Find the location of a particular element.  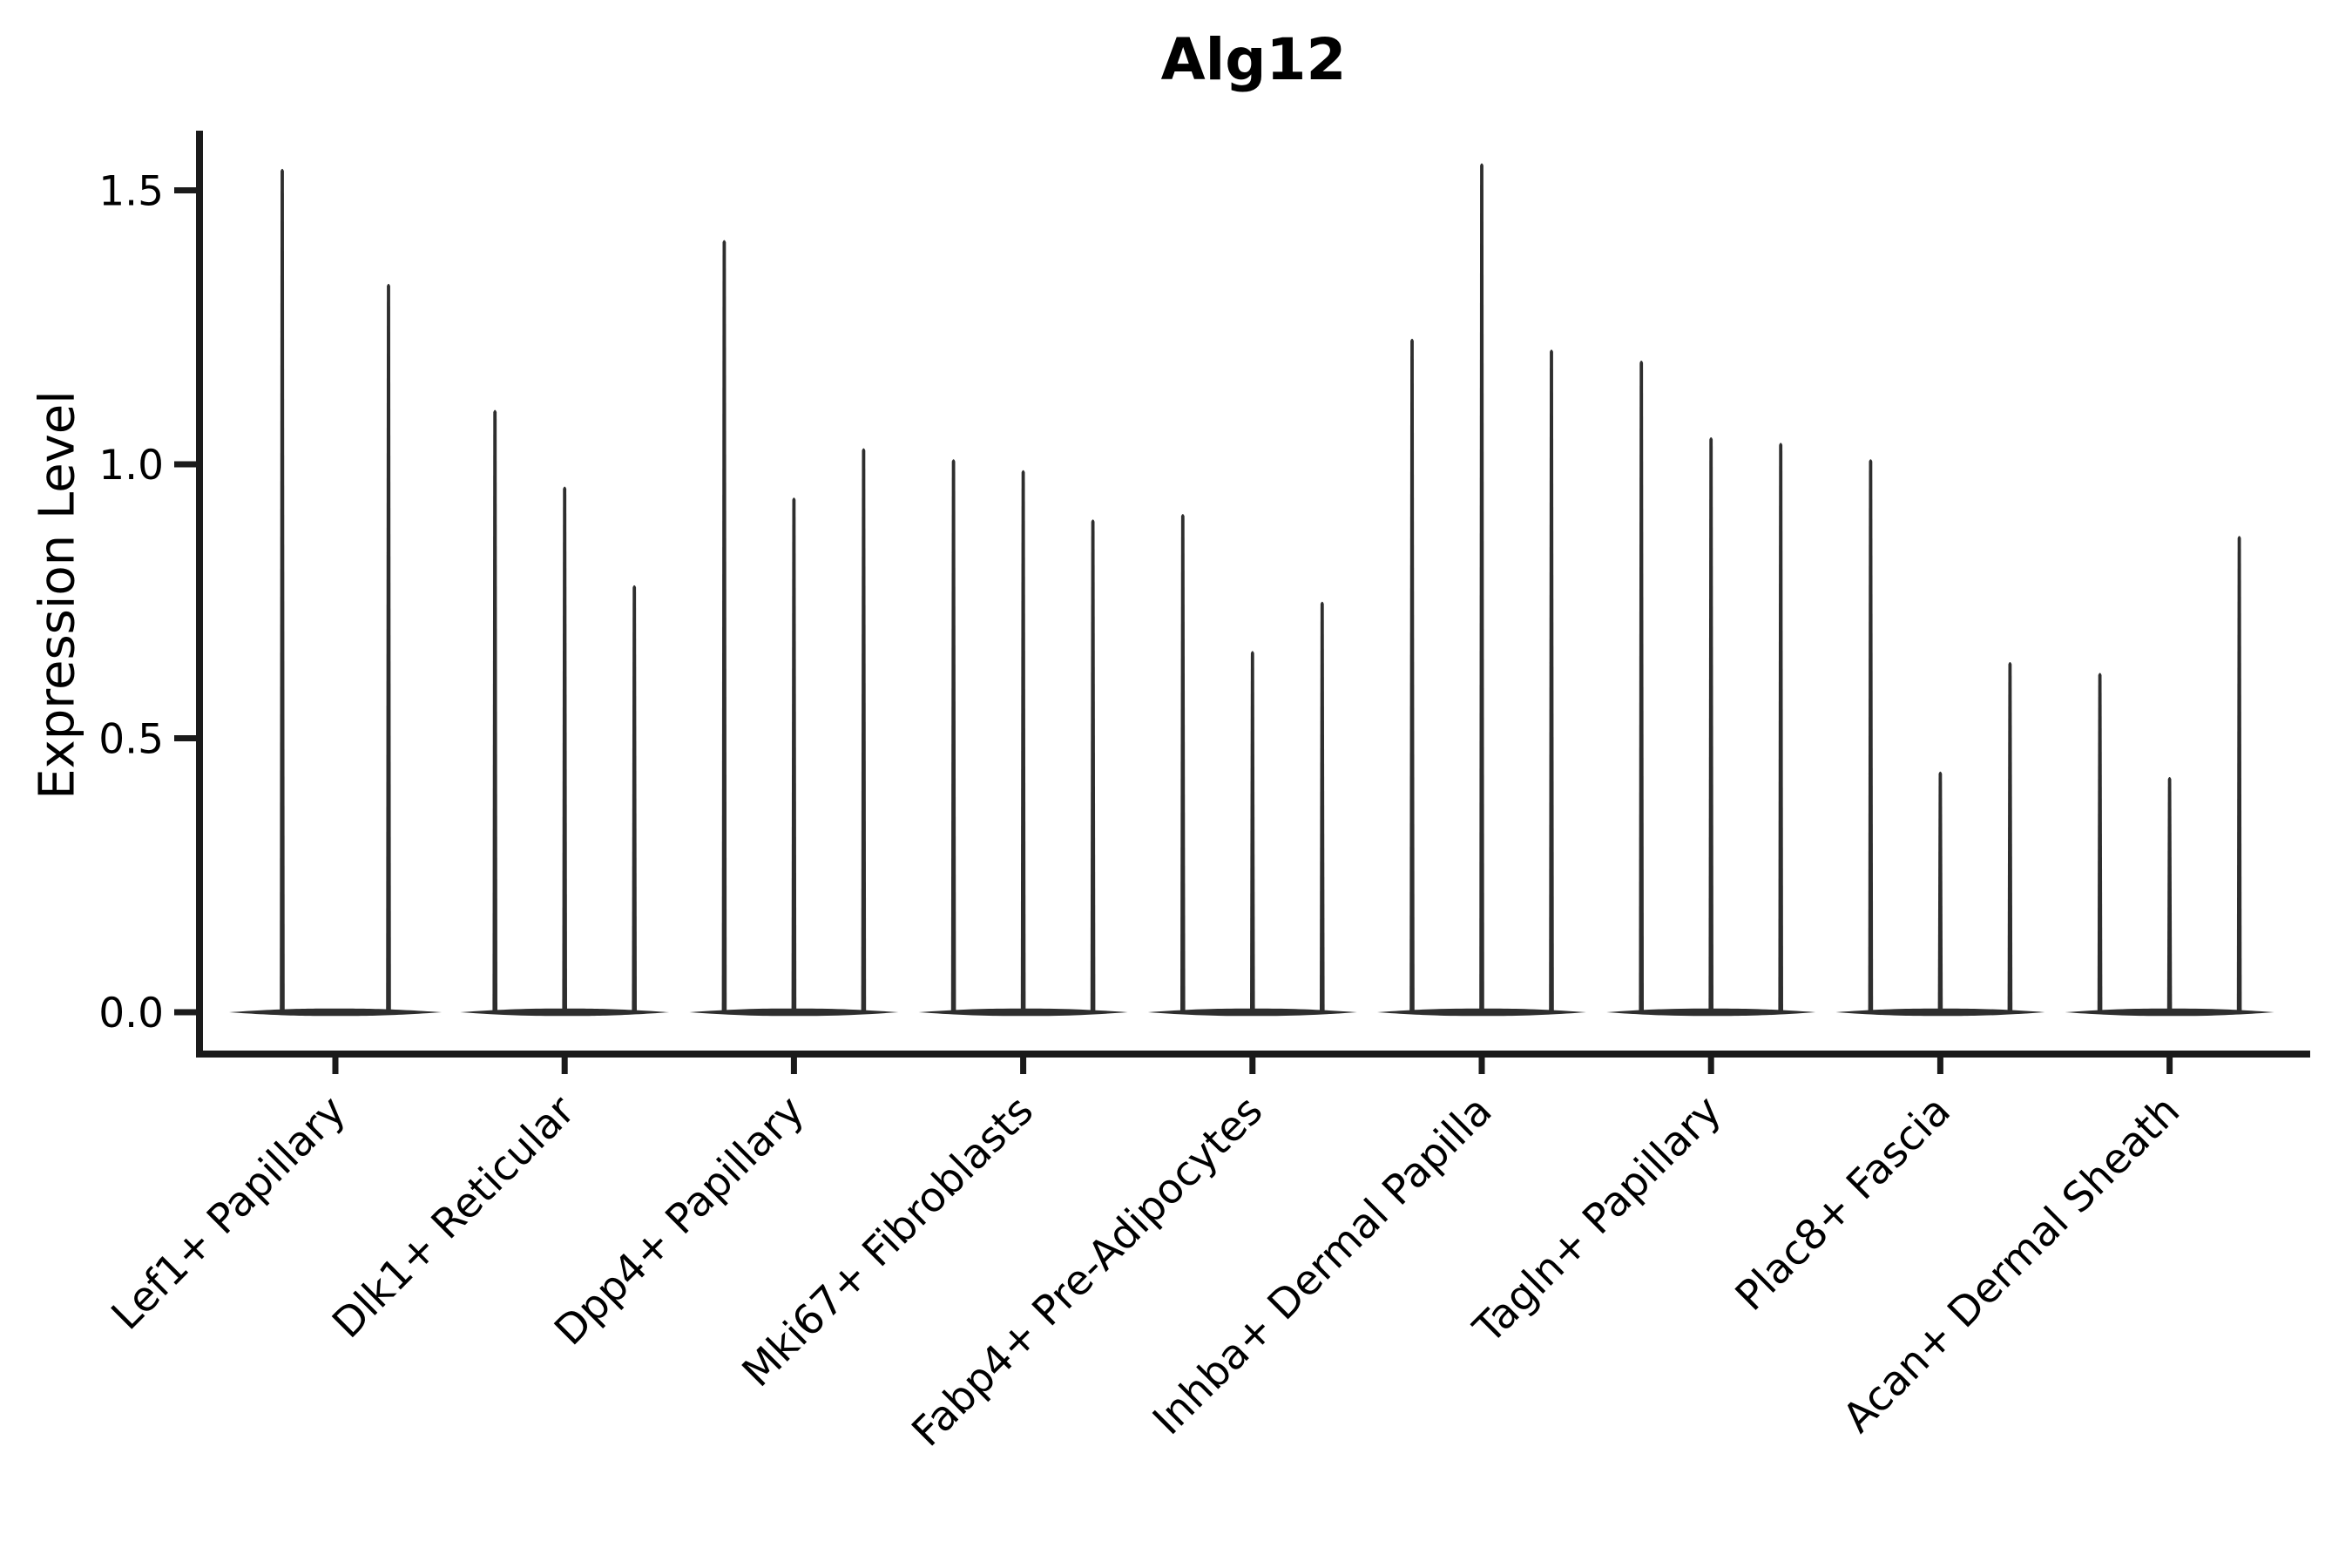

x-tick-label: Plac8+ Fascia is located at coordinates (1843, 1204).